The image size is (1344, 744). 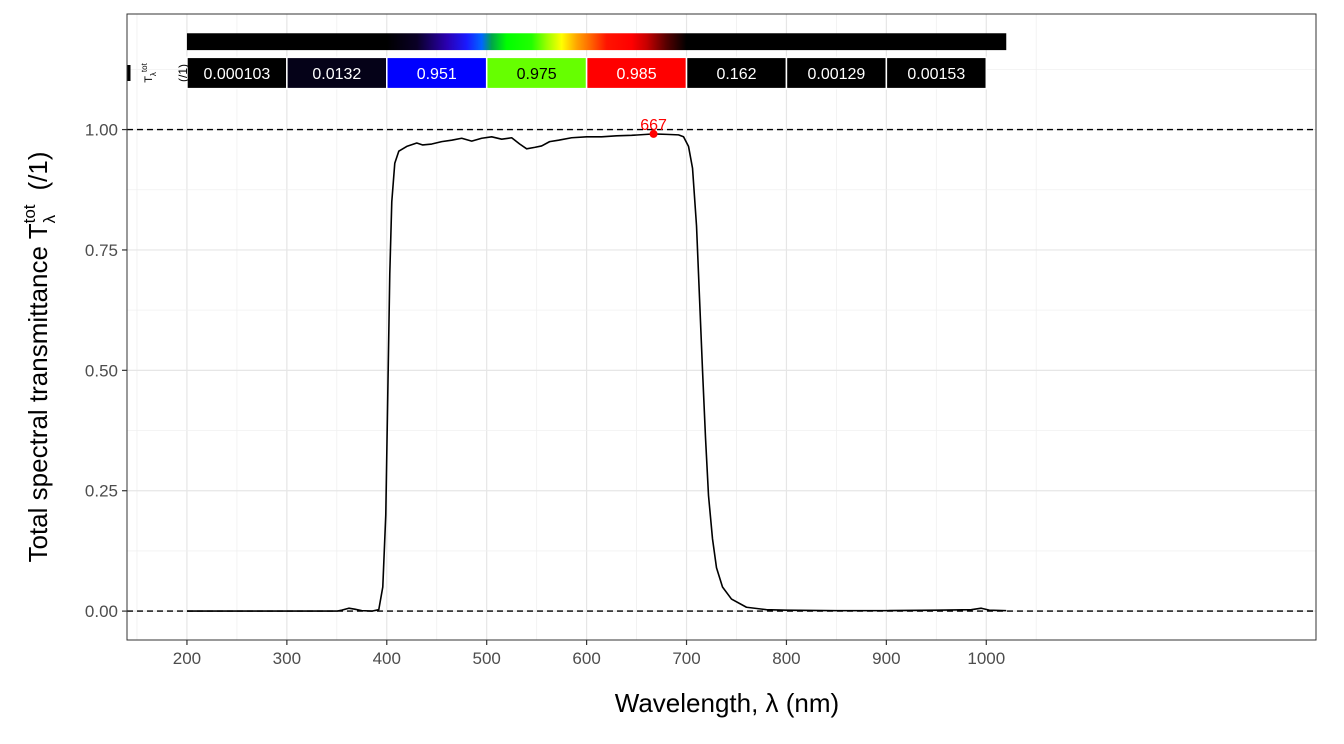 What do you see at coordinates (487, 658) in the screenshot?
I see `x-tick-label: 500` at bounding box center [487, 658].